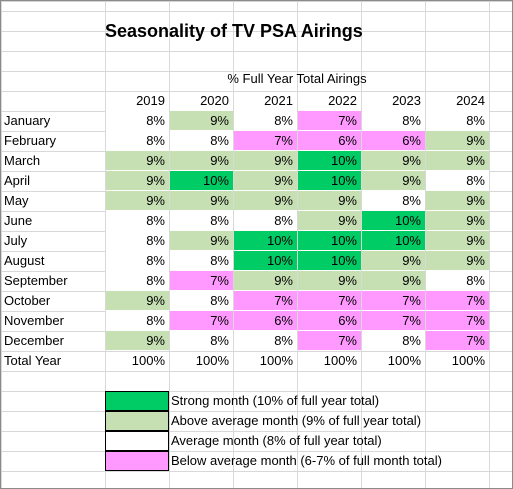 Image resolution: width=513 pixels, height=489 pixels. Describe the element at coordinates (34, 320) in the screenshot. I see `row-label: November` at that location.